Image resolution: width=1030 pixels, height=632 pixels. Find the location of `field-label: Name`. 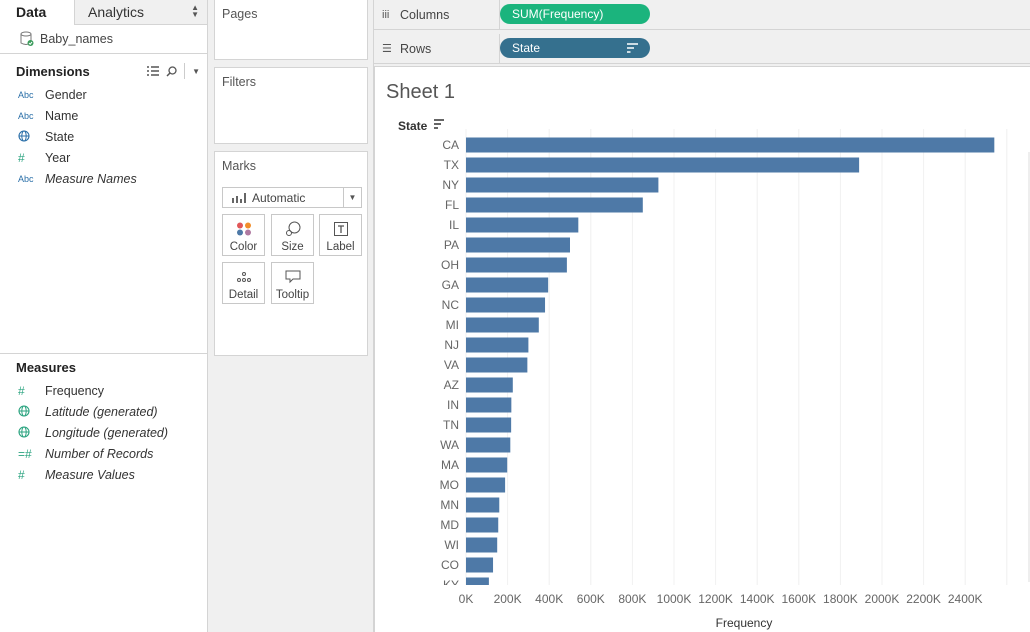

field-label: Name is located at coordinates (62, 115).